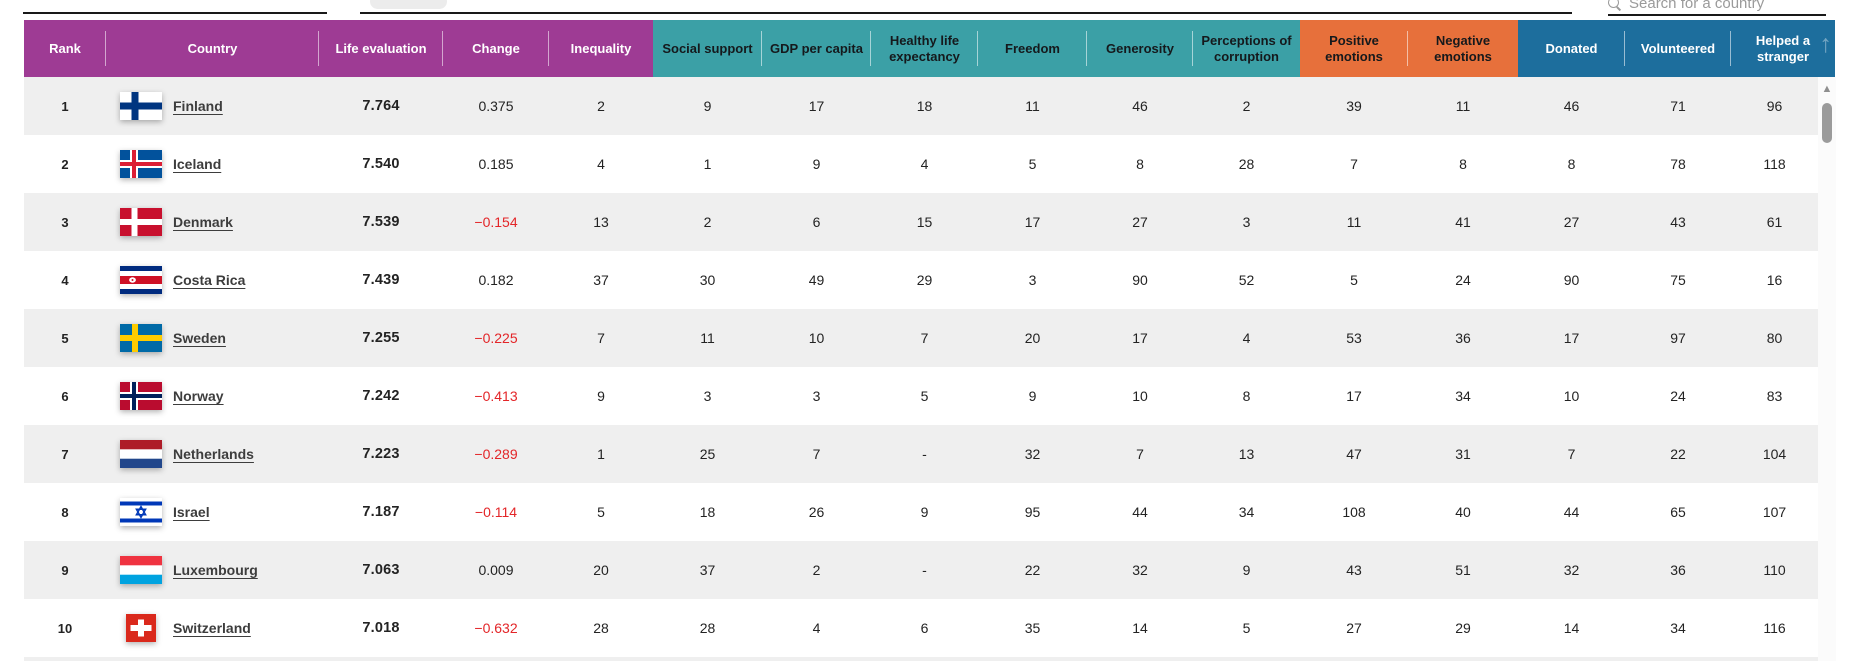  What do you see at coordinates (65, 164) in the screenshot?
I see `rank-cell: 2` at bounding box center [65, 164].